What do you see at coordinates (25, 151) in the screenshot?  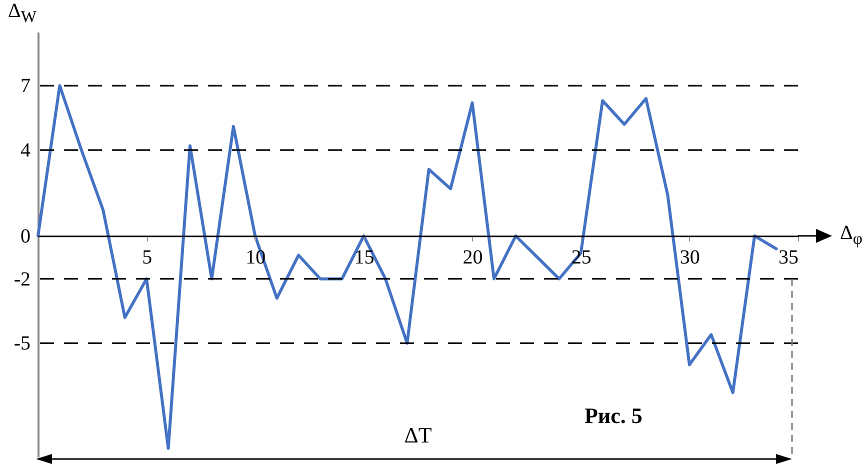 I see `y-tick-label: 4` at bounding box center [25, 151].